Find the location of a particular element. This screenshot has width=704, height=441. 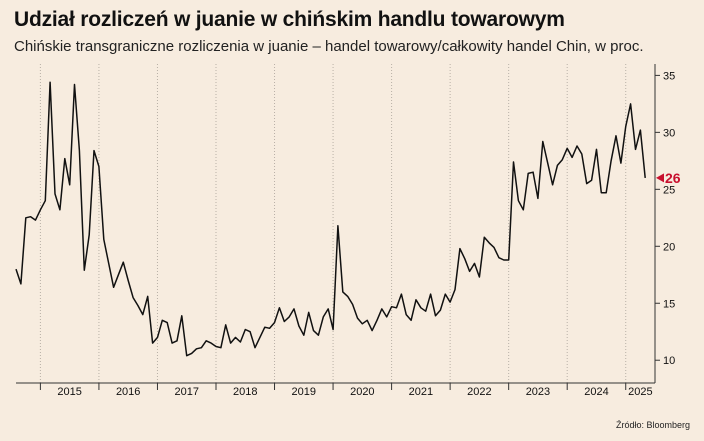

y-tick-label: 15 is located at coordinates (669, 304).